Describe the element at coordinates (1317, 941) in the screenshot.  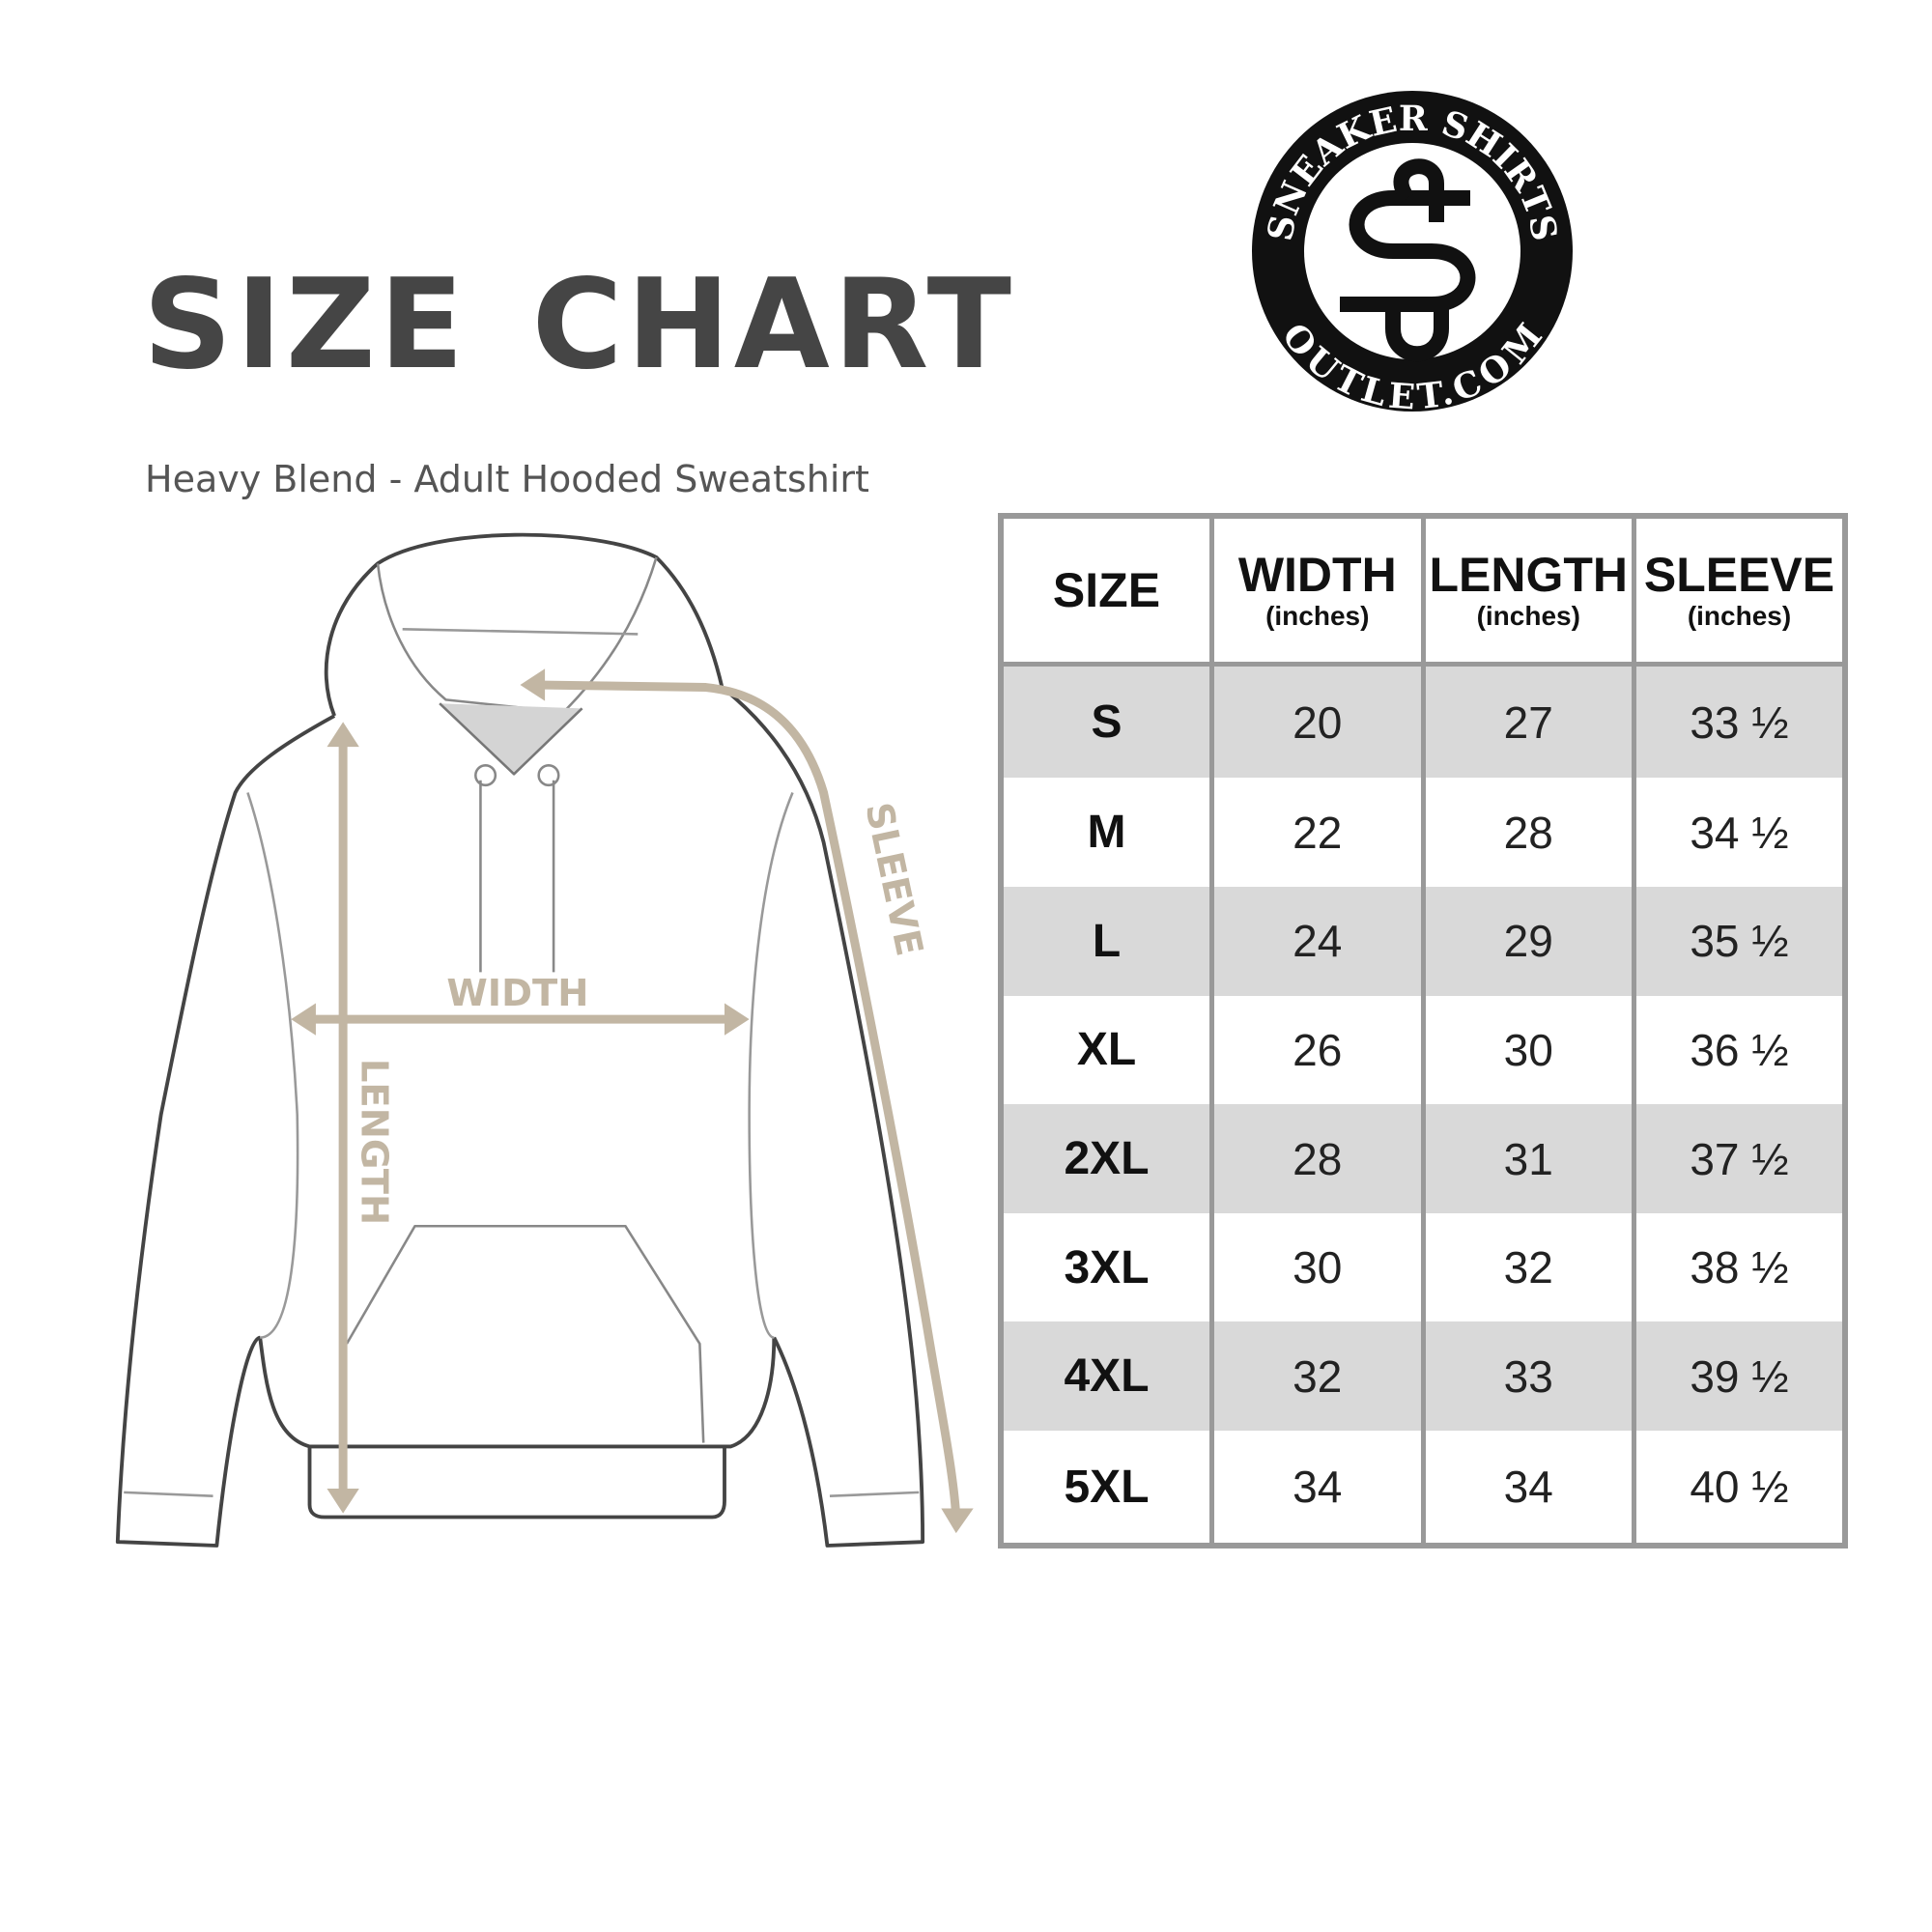
I see `width-cell: 24` at that location.